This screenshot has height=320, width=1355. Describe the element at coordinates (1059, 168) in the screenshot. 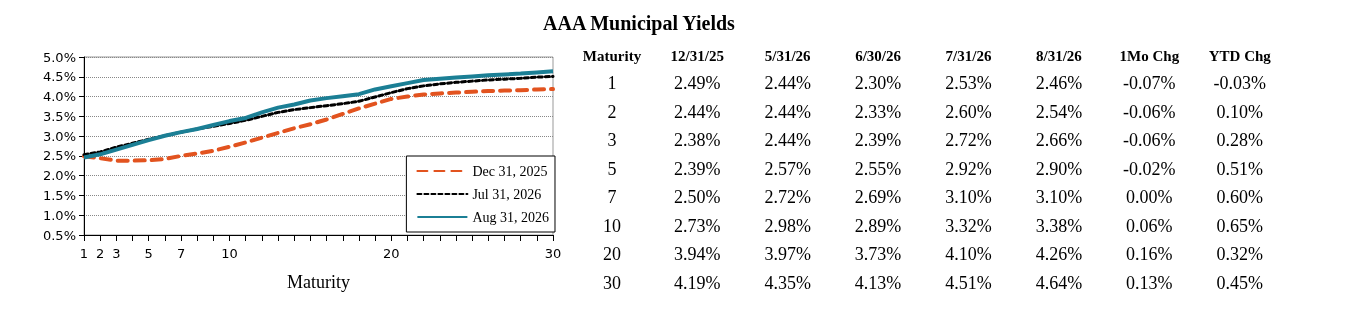

I see `data-label: 2.90%` at that location.